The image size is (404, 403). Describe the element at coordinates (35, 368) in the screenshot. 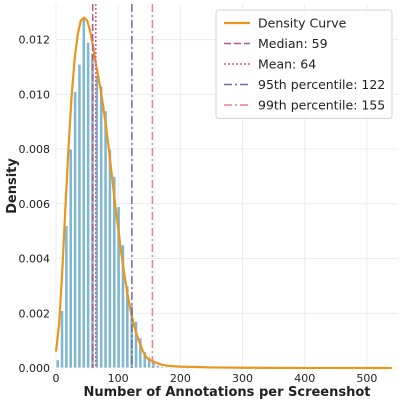

I see `y-tick-label: 0.000` at that location.